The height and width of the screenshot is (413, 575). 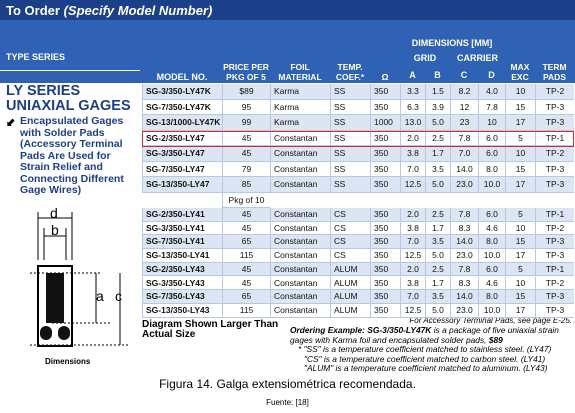 I want to click on table-cell: 12, so click(x=464, y=107).